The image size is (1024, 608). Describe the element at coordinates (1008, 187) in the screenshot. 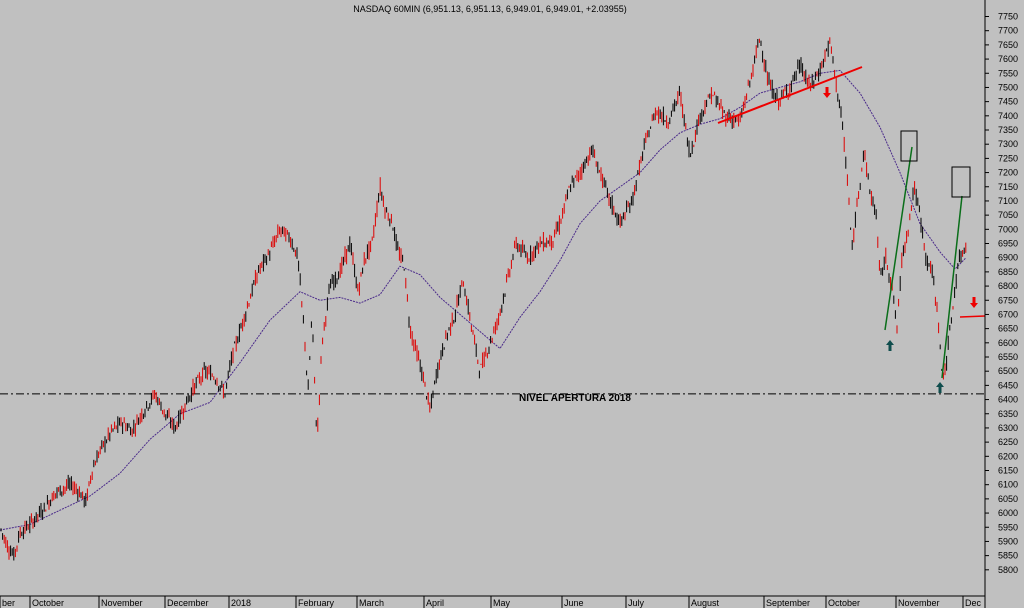

I see `y-tick-label: 7150` at that location.